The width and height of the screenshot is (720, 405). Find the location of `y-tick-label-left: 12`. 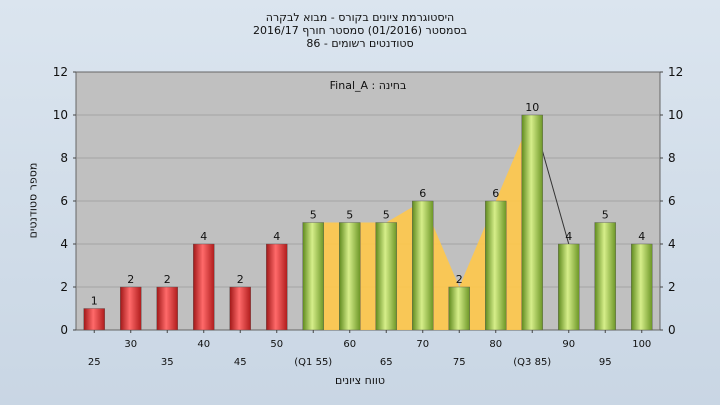

y-tick-label-left: 12 is located at coordinates (60, 72).